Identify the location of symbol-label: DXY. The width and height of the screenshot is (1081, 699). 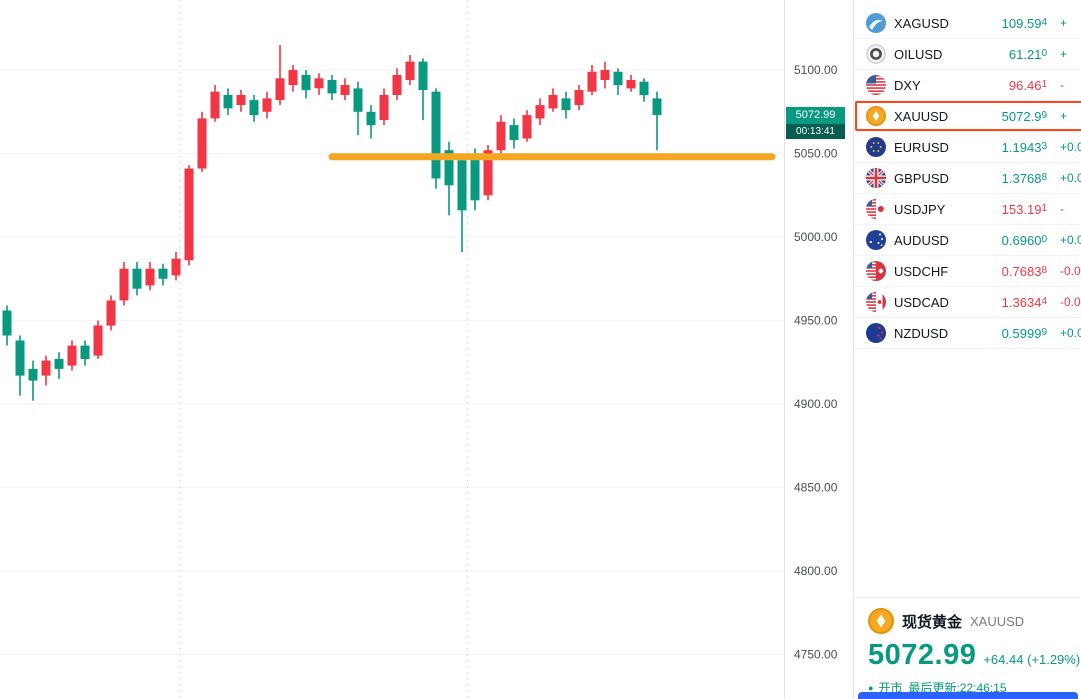
(907, 85).